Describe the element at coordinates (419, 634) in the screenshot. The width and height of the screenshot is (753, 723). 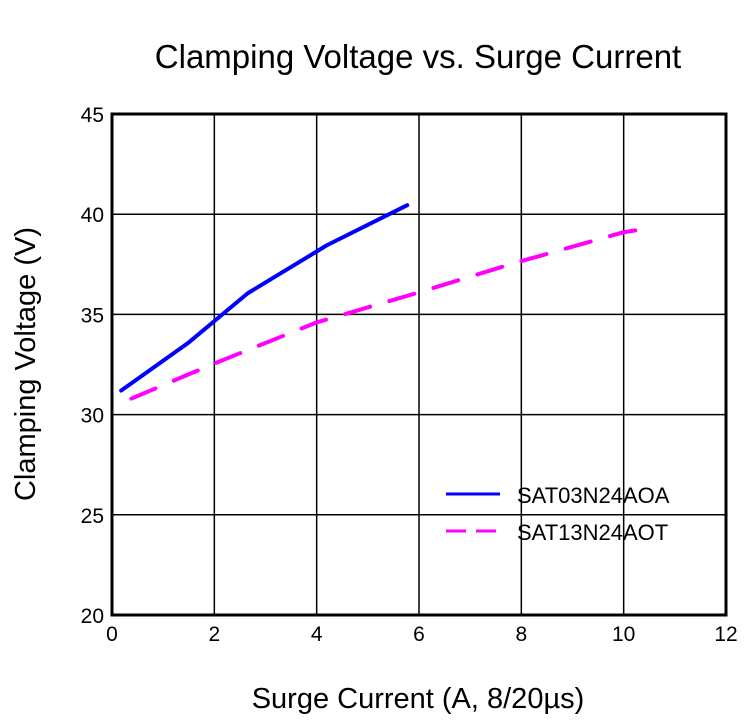
I see `x-tick-label: 6` at that location.